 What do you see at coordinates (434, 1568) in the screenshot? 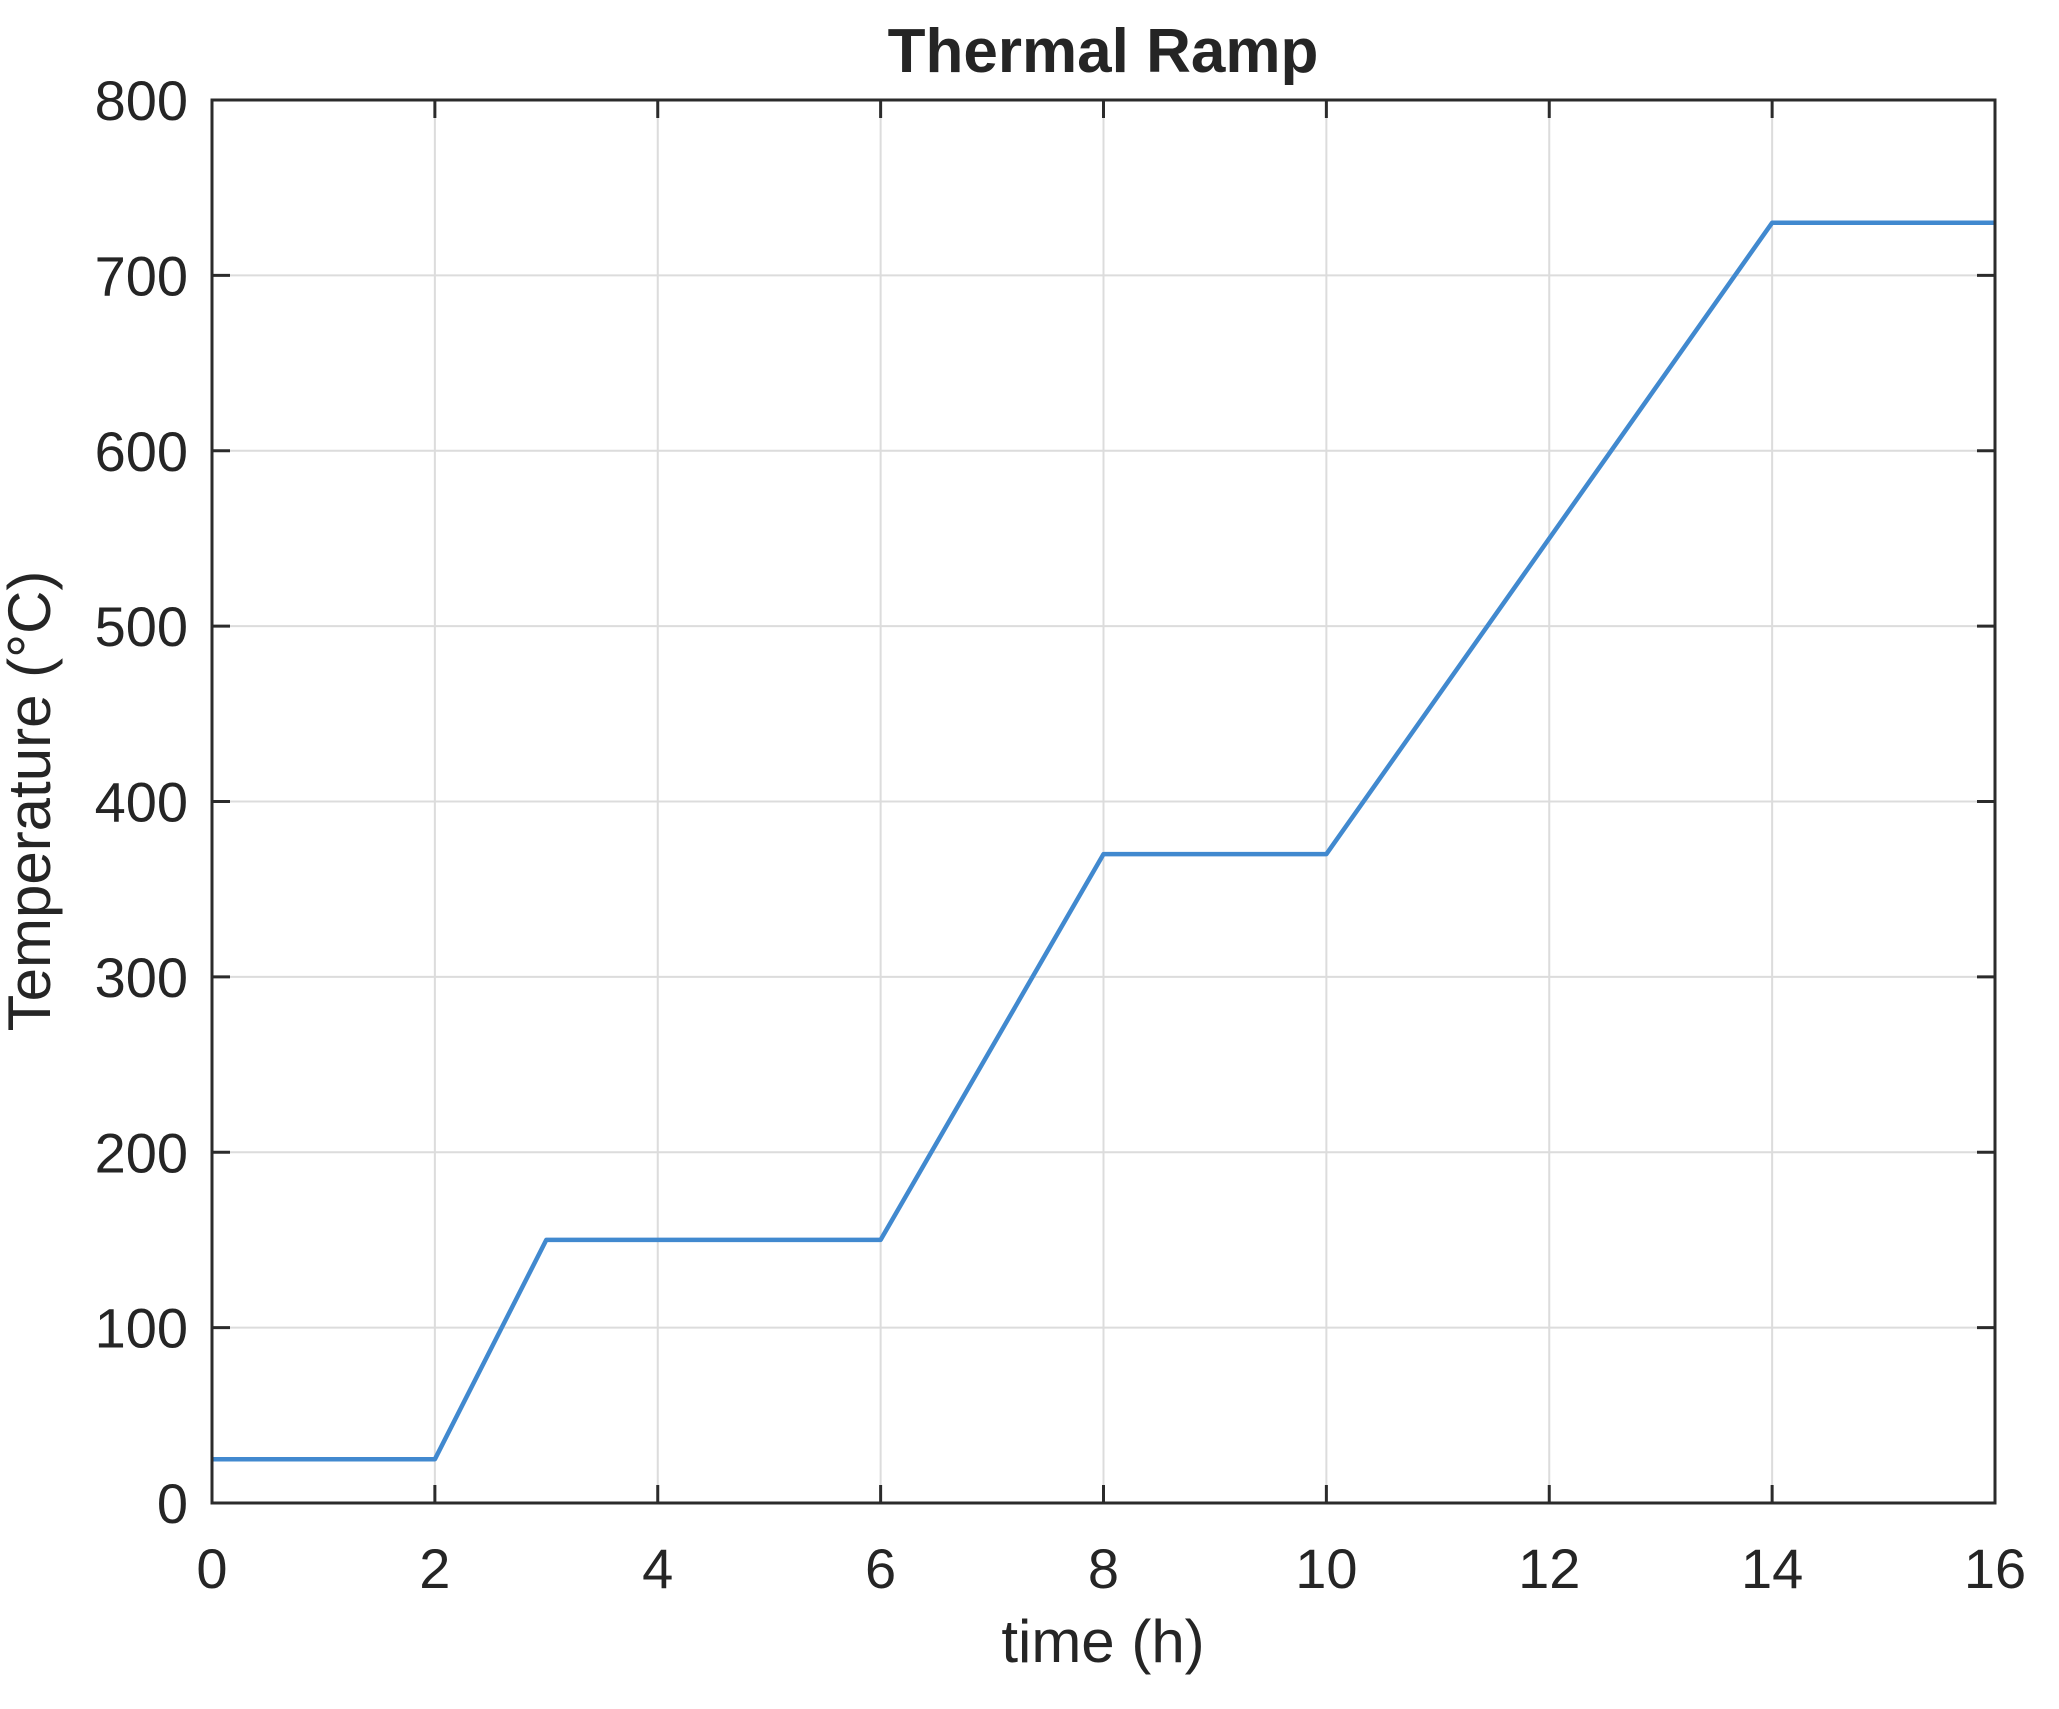
I see `x-tick-label: 2` at bounding box center [434, 1568].